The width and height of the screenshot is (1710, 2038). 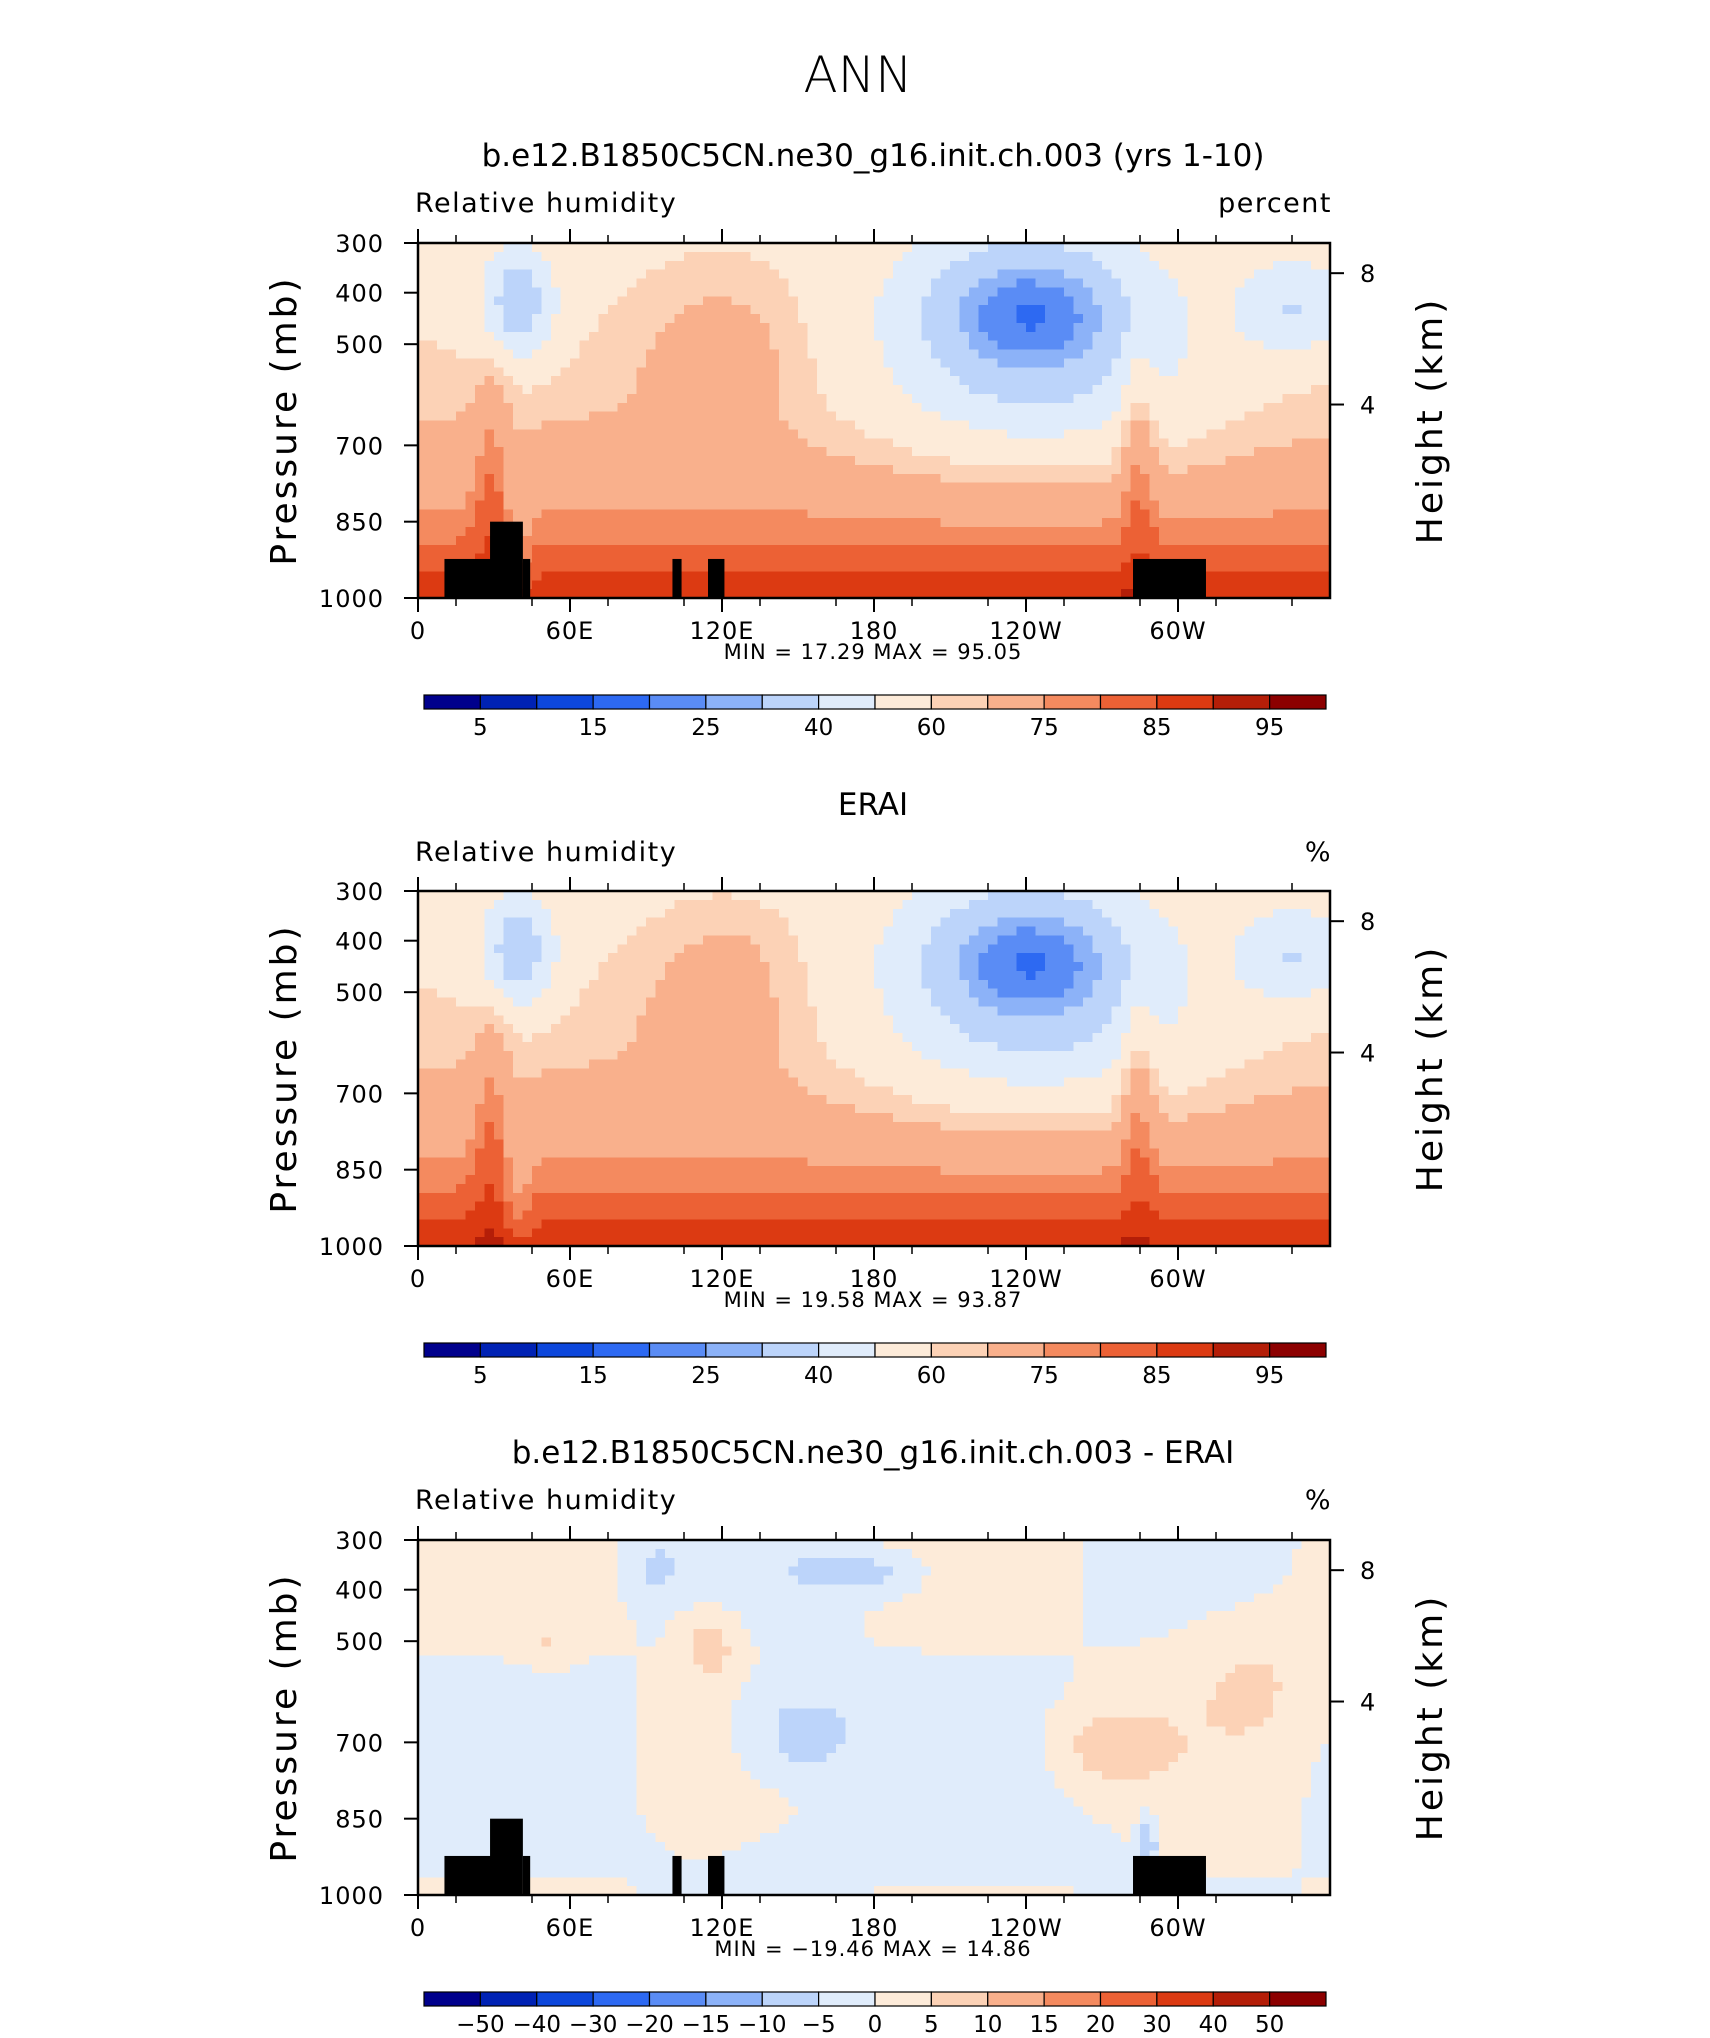 I want to click on colorbar: 5 15 25 40 60 75 85 95, so click(x=875, y=717).